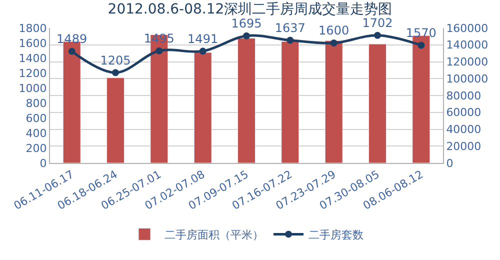  I want to click on y2-tick-label: 0, so click(450, 163).